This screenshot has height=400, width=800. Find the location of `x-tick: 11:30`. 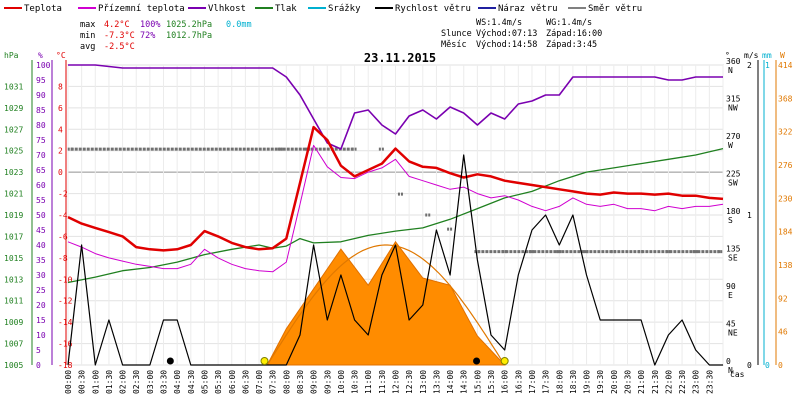

x-tick: 11:30 is located at coordinates (382, 382).